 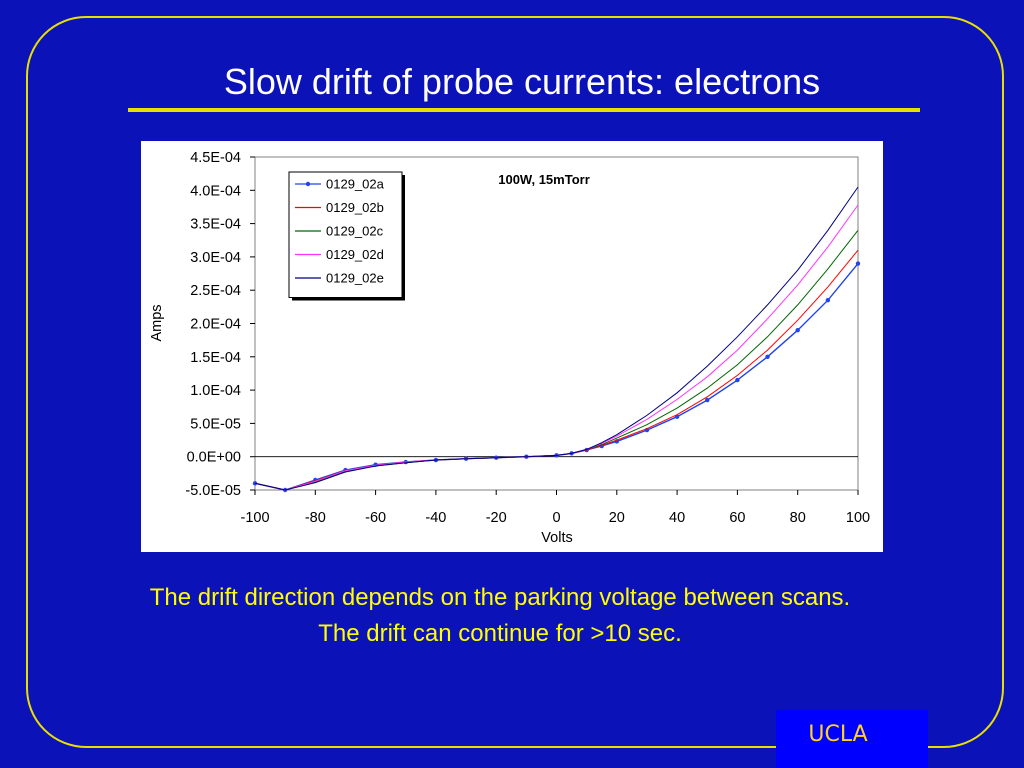 I want to click on x-tick-label: 20, so click(x=617, y=518).